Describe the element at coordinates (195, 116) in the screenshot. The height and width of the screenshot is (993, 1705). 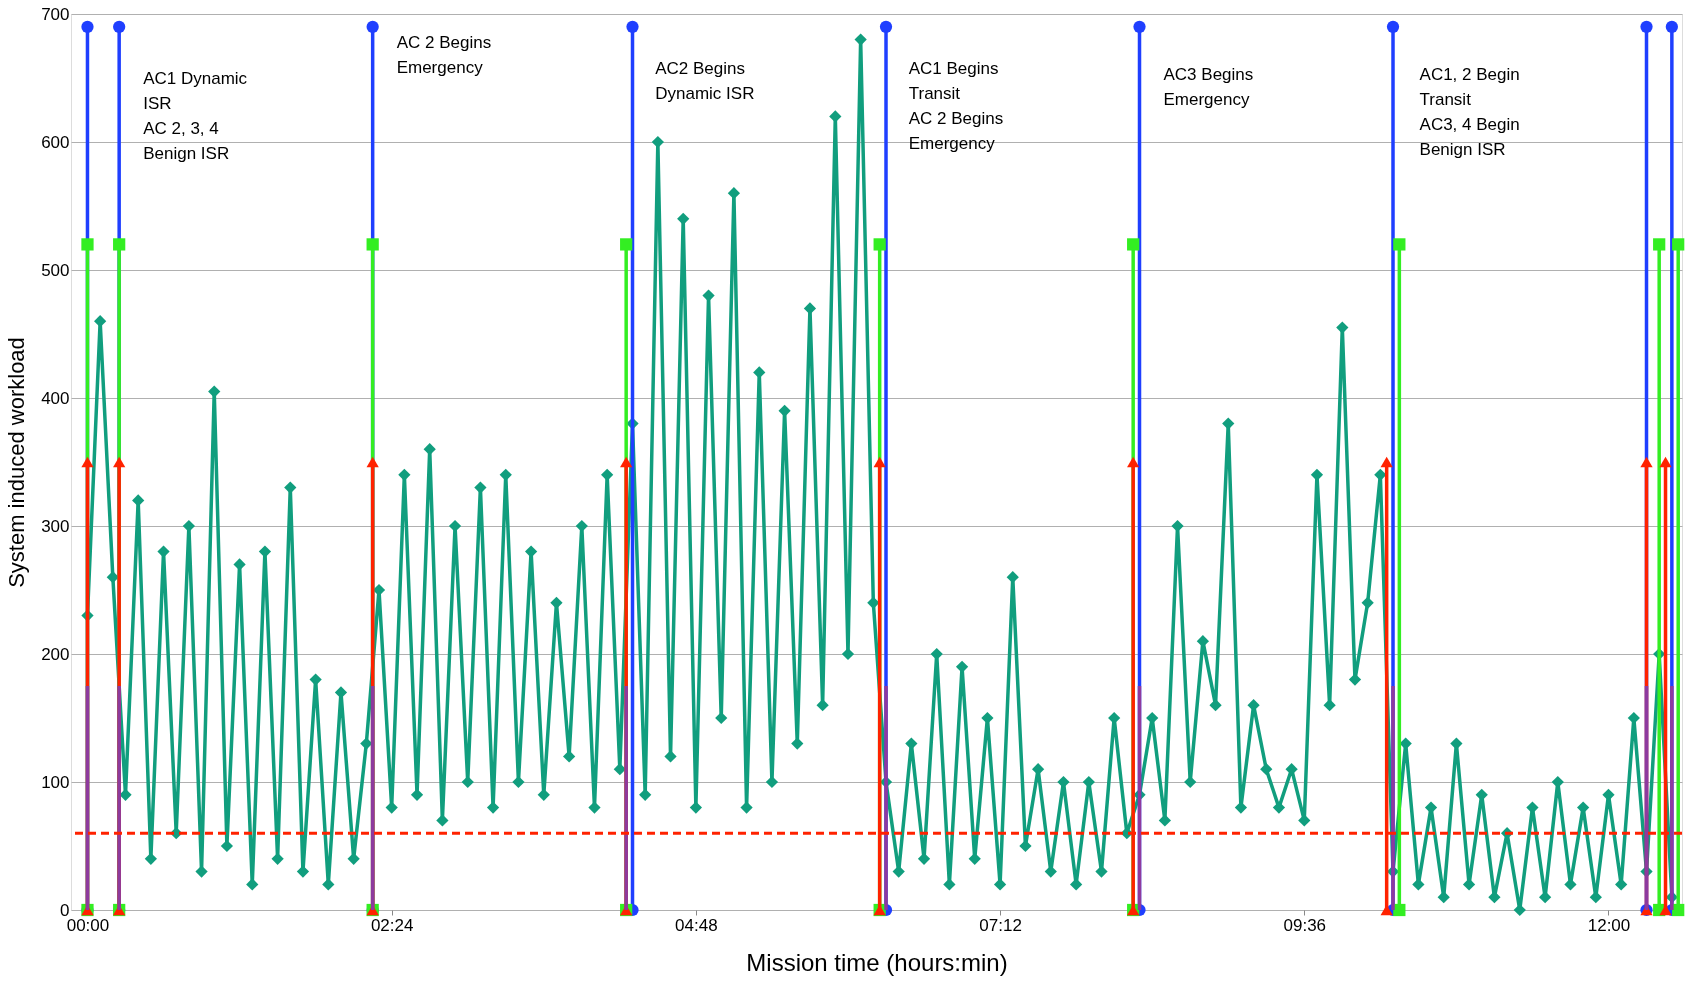
I see `annotation: AC1 Dynamic ISR AC 2, 3, 4 Benign ISR` at that location.